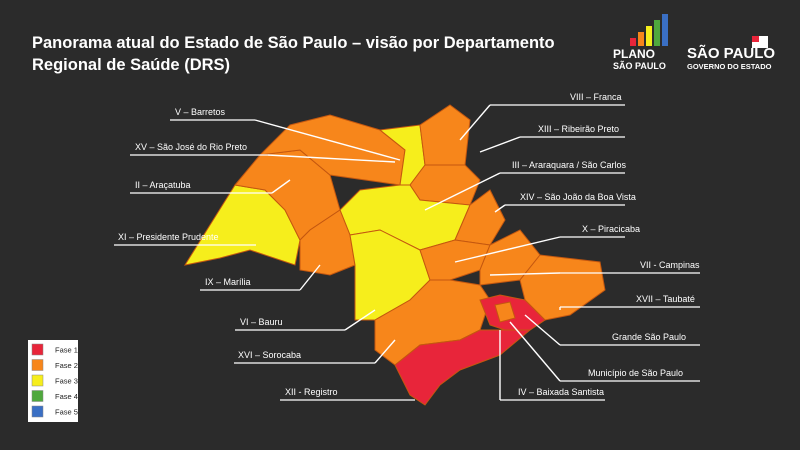  I want to click on region-label: Grande São Paulo, so click(649, 337).